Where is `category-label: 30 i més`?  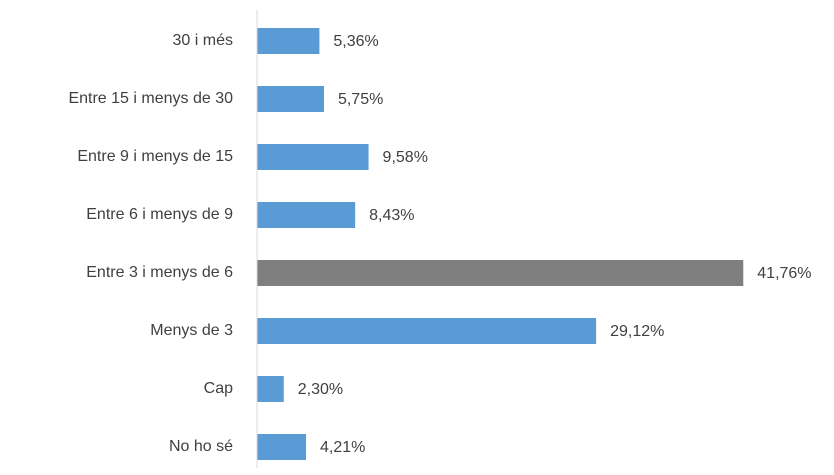 category-label: 30 i més is located at coordinates (203, 40).